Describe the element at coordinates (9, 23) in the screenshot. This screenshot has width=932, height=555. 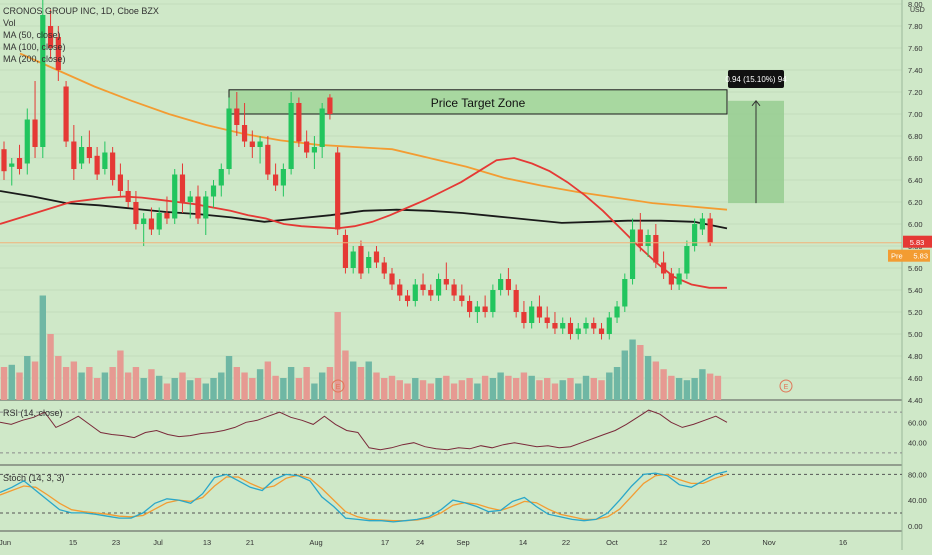
I see `vol-label: Vol` at that location.